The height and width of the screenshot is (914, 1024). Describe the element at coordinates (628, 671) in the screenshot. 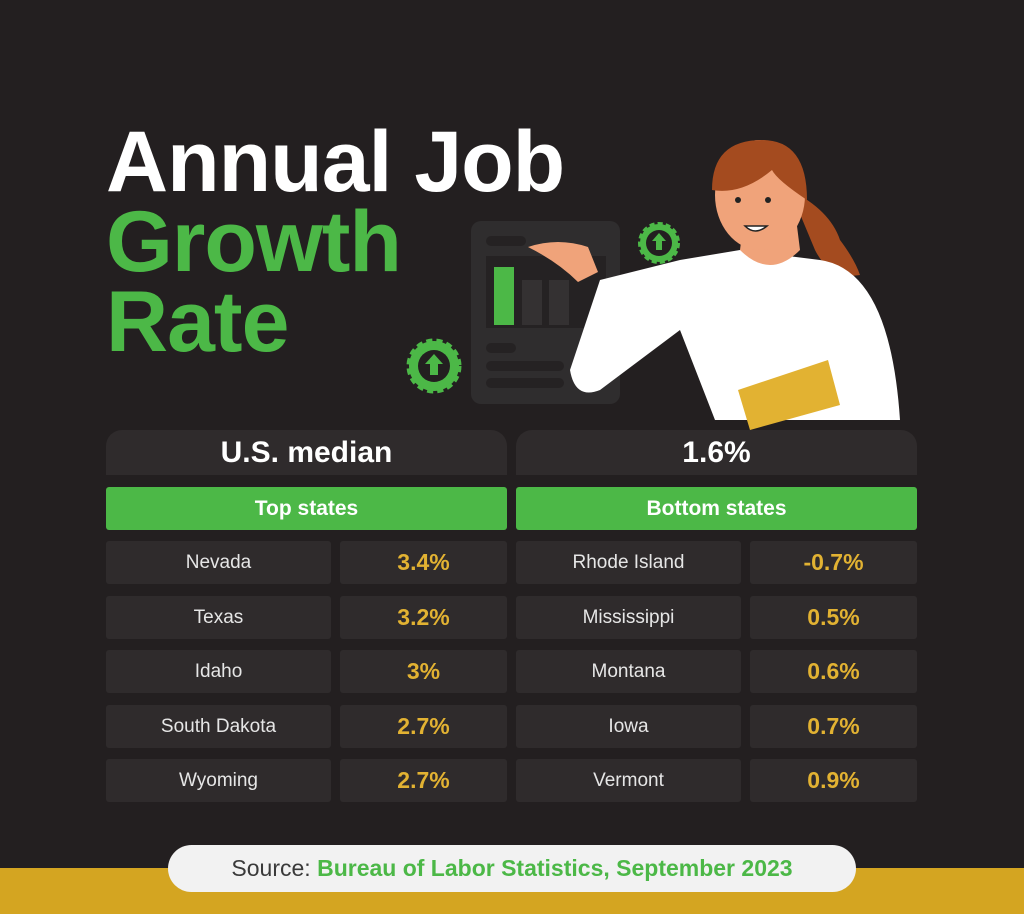

I see `state-name: Montana` at that location.